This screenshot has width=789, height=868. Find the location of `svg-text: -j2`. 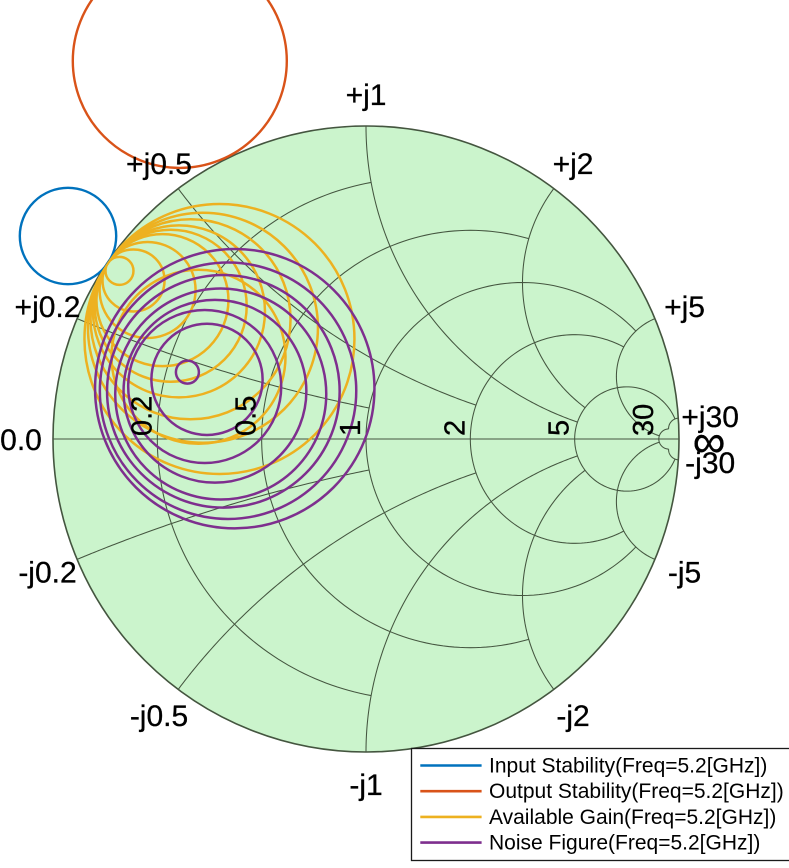

svg-text: -j2 is located at coordinates (572, 716).